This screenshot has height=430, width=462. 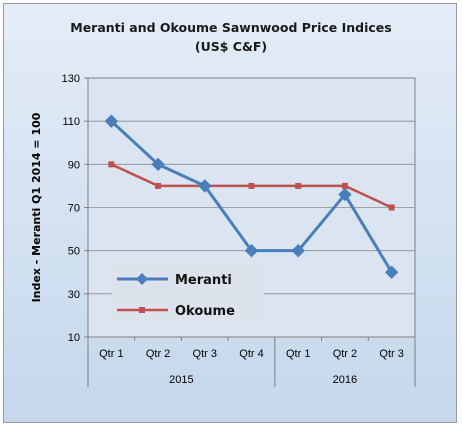 What do you see at coordinates (74, 338) in the screenshot?
I see `y-tick-label: 10` at bounding box center [74, 338].